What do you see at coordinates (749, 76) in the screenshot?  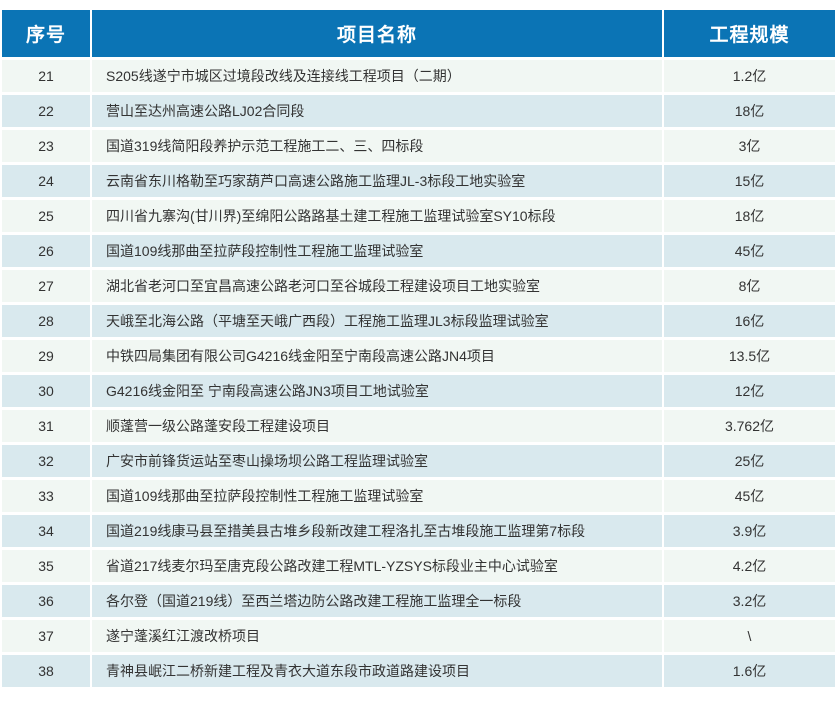 I see `project-scale-cell: 1.2亿` at bounding box center [749, 76].